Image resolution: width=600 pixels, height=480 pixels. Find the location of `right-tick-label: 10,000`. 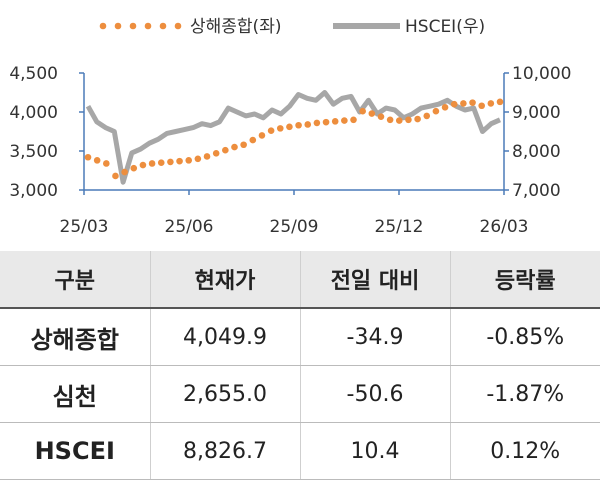

right-tick-label: 10,000 is located at coordinates (541, 74).